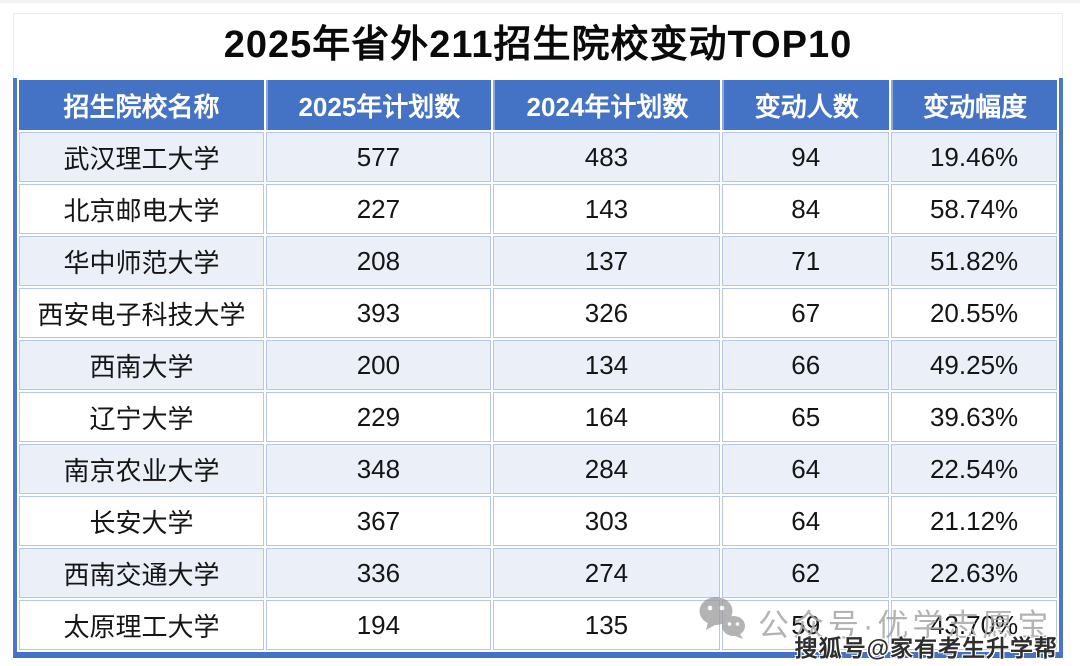 Image resolution: width=1080 pixels, height=666 pixels. What do you see at coordinates (142, 469) in the screenshot?
I see `cell-school-name: 南京农业大学` at bounding box center [142, 469].